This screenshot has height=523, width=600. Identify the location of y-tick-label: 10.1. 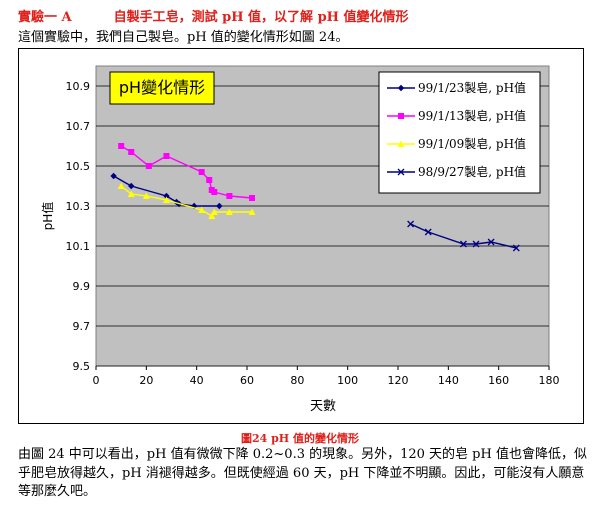
(78, 246).